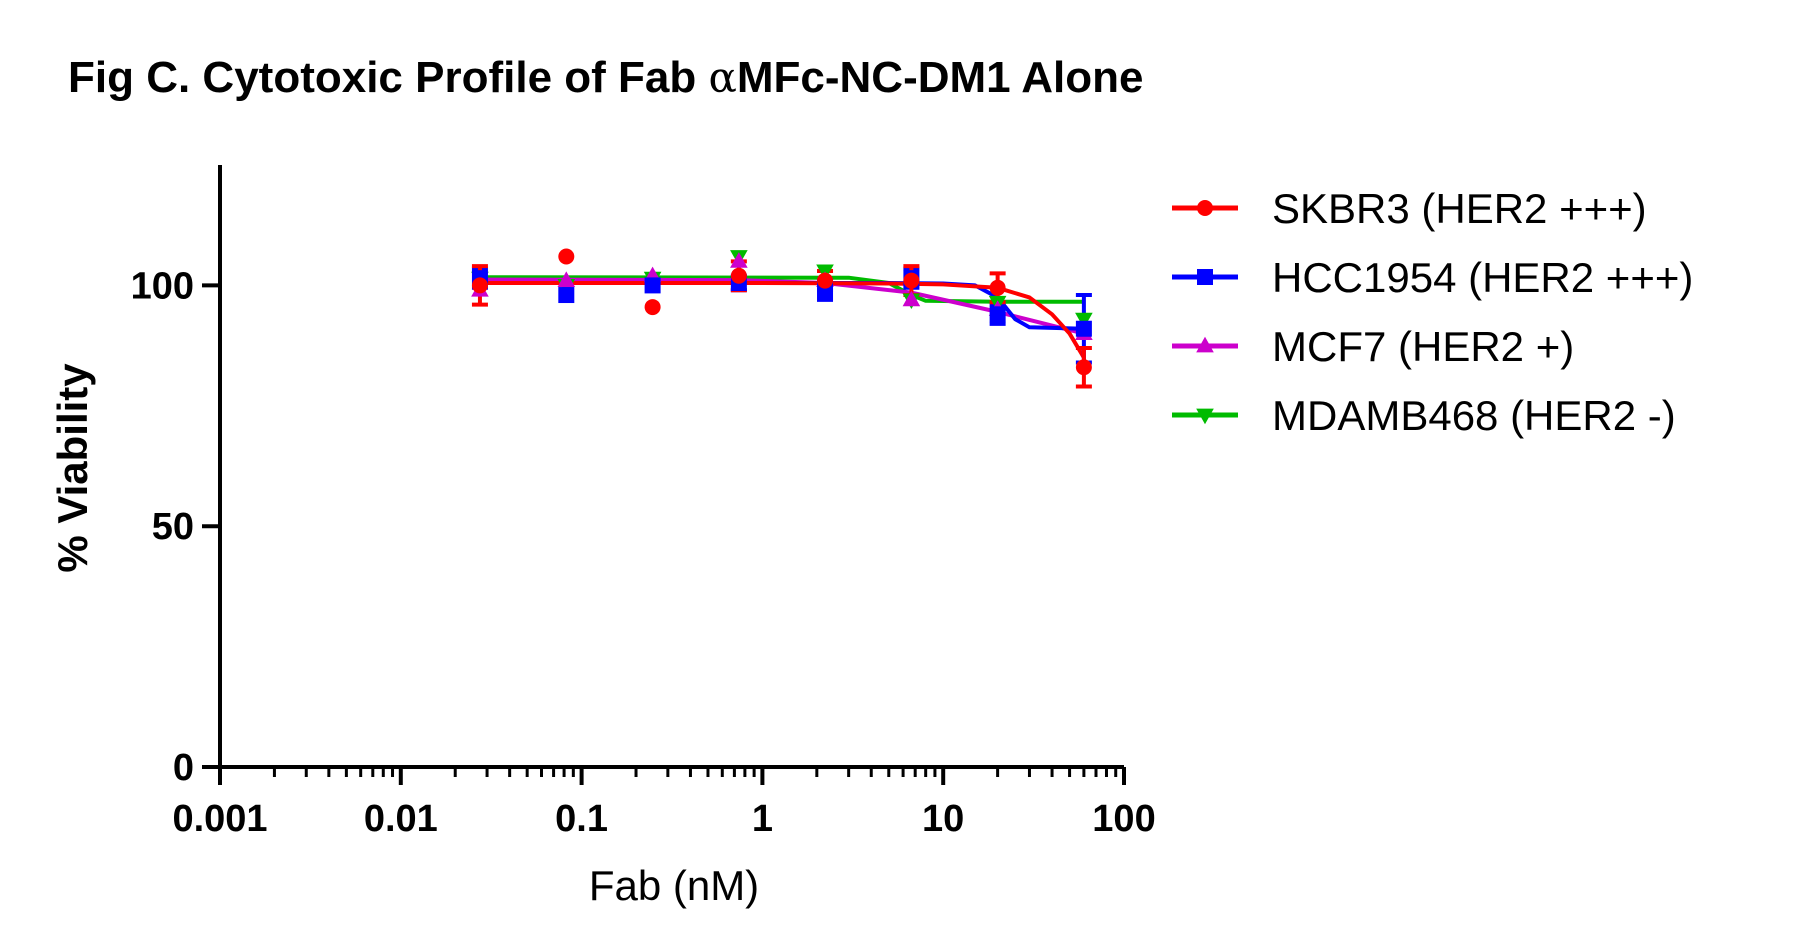 The height and width of the screenshot is (951, 1803). Describe the element at coordinates (183, 768) in the screenshot. I see `y-tick-label: 0` at that location.